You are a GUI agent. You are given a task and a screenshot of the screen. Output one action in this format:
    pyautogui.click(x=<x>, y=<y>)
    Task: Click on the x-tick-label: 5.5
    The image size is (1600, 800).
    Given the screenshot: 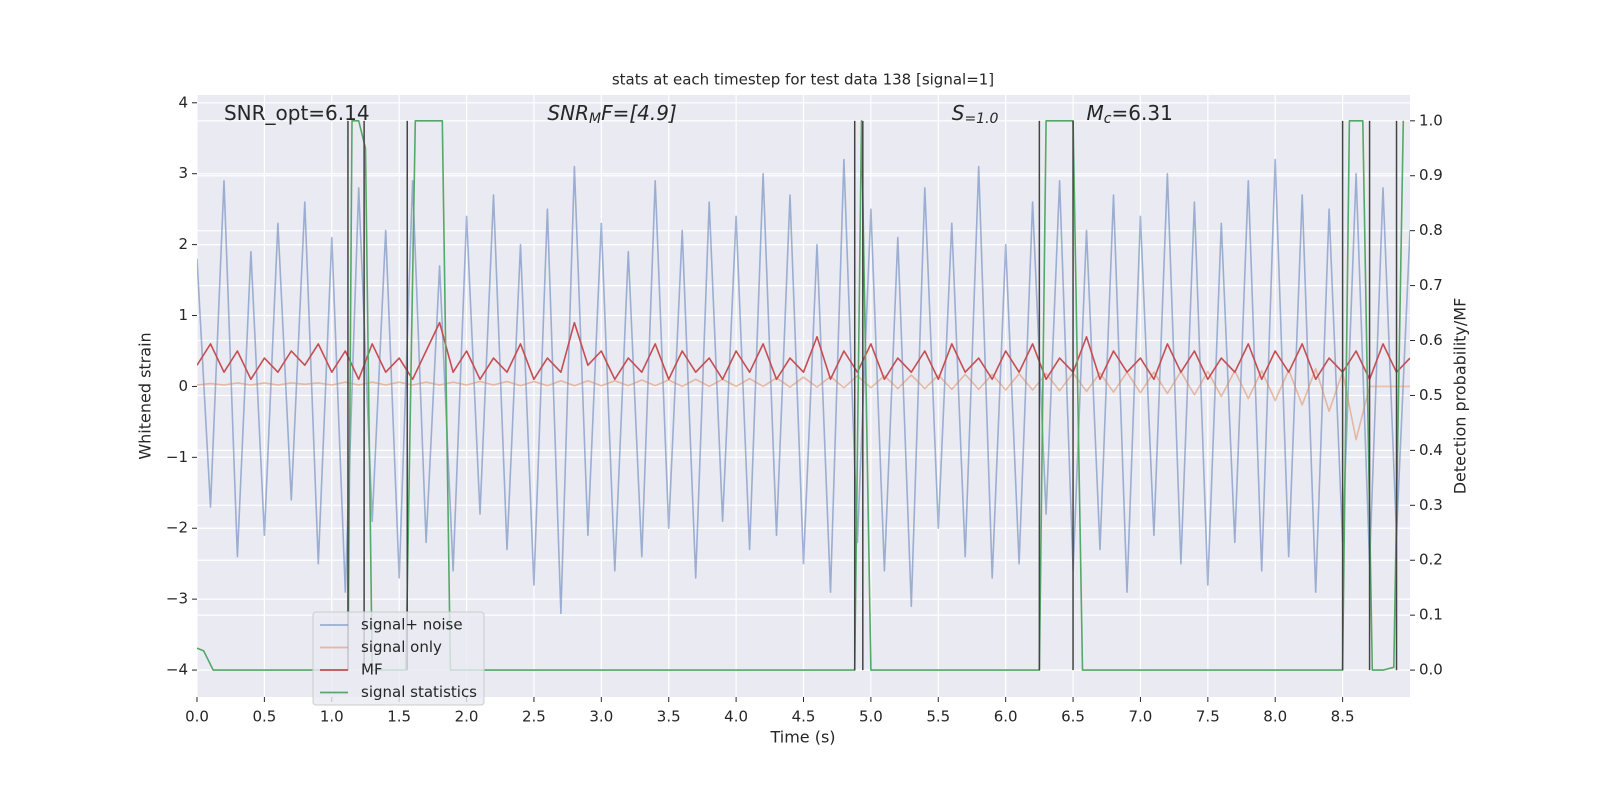 What is the action you would take?
    pyautogui.click(x=938, y=717)
    